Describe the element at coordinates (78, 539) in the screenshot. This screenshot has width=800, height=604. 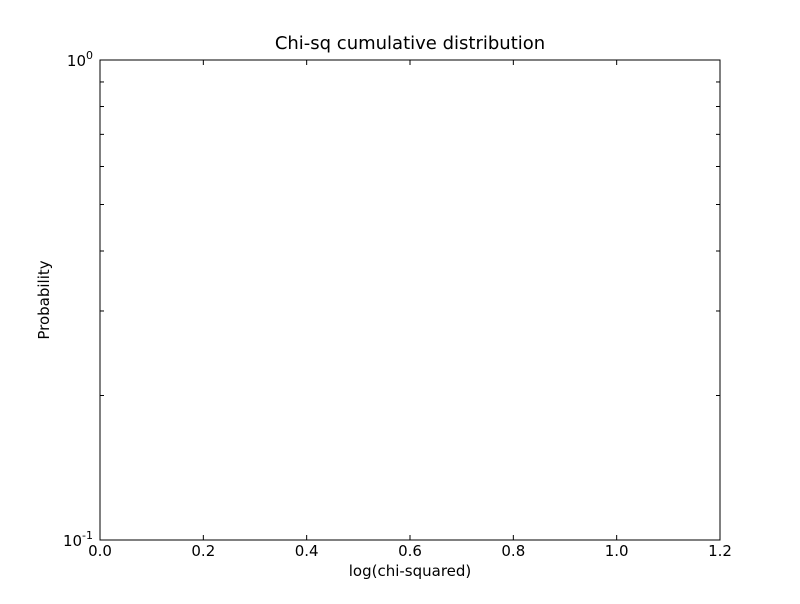
I see `y-tick-label: 10⁻¹` at that location.